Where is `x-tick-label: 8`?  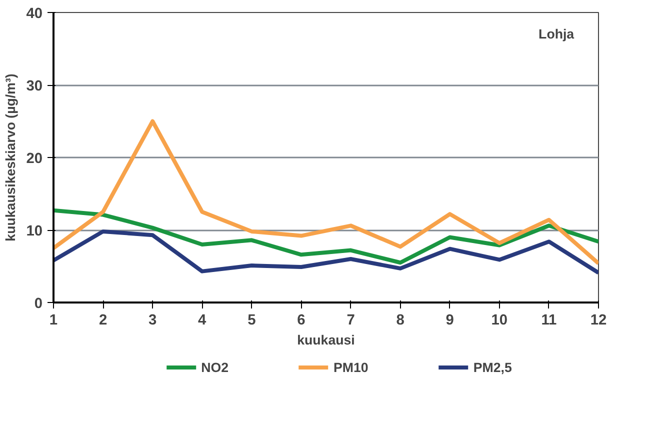
x-tick-label: 8 is located at coordinates (400, 320).